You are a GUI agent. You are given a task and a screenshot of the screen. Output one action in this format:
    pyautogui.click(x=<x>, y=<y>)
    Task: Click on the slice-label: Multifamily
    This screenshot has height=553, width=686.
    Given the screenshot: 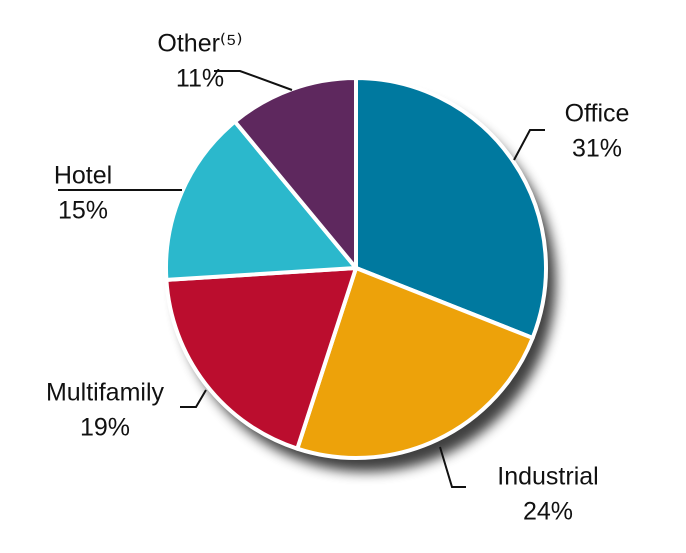 What is the action you would take?
    pyautogui.click(x=105, y=393)
    